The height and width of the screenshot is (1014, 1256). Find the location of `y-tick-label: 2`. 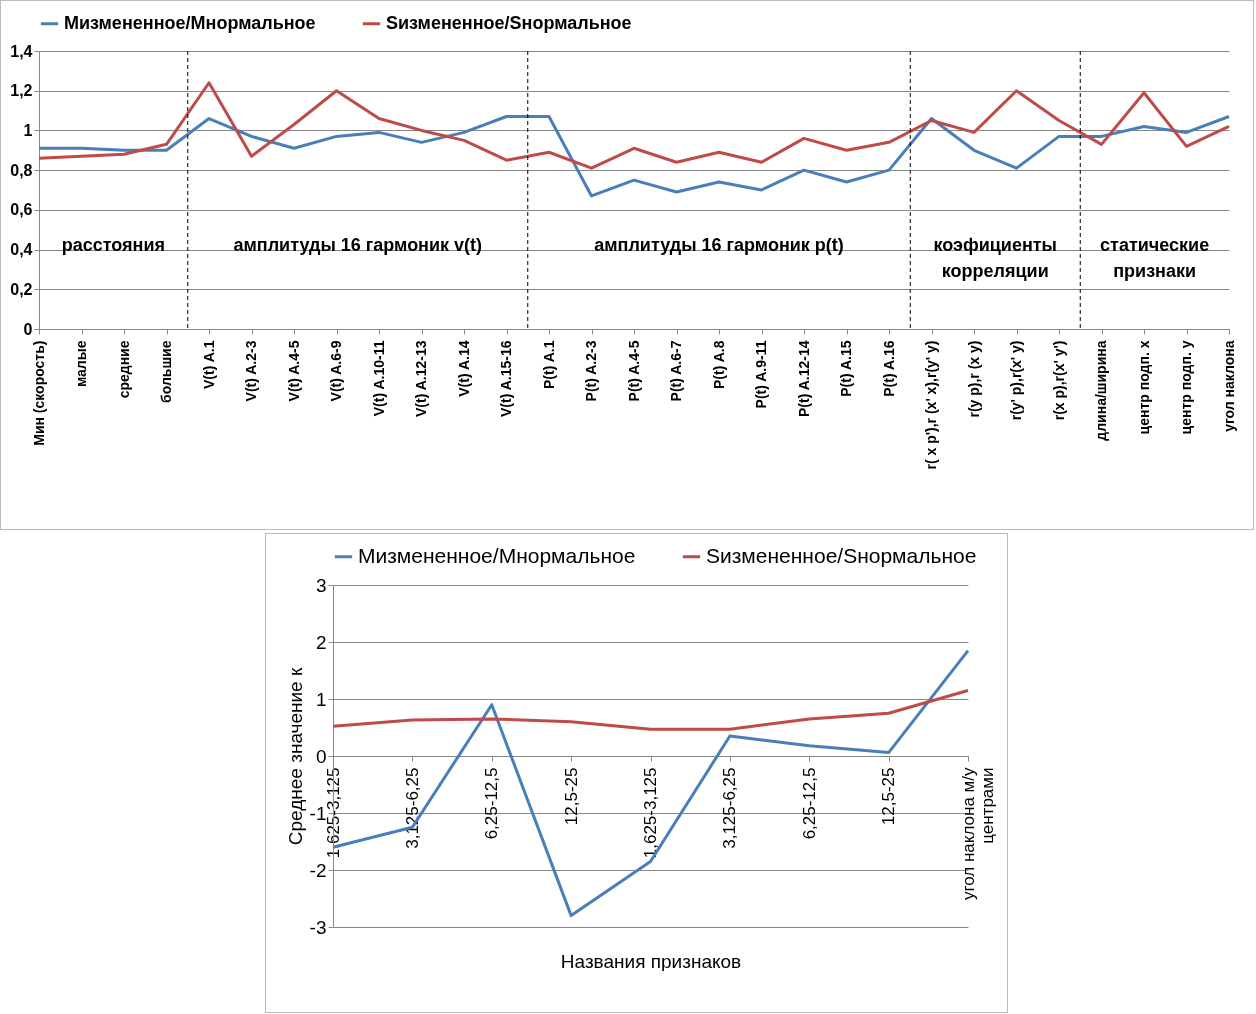

y-tick-label: 2 is located at coordinates (321, 642).